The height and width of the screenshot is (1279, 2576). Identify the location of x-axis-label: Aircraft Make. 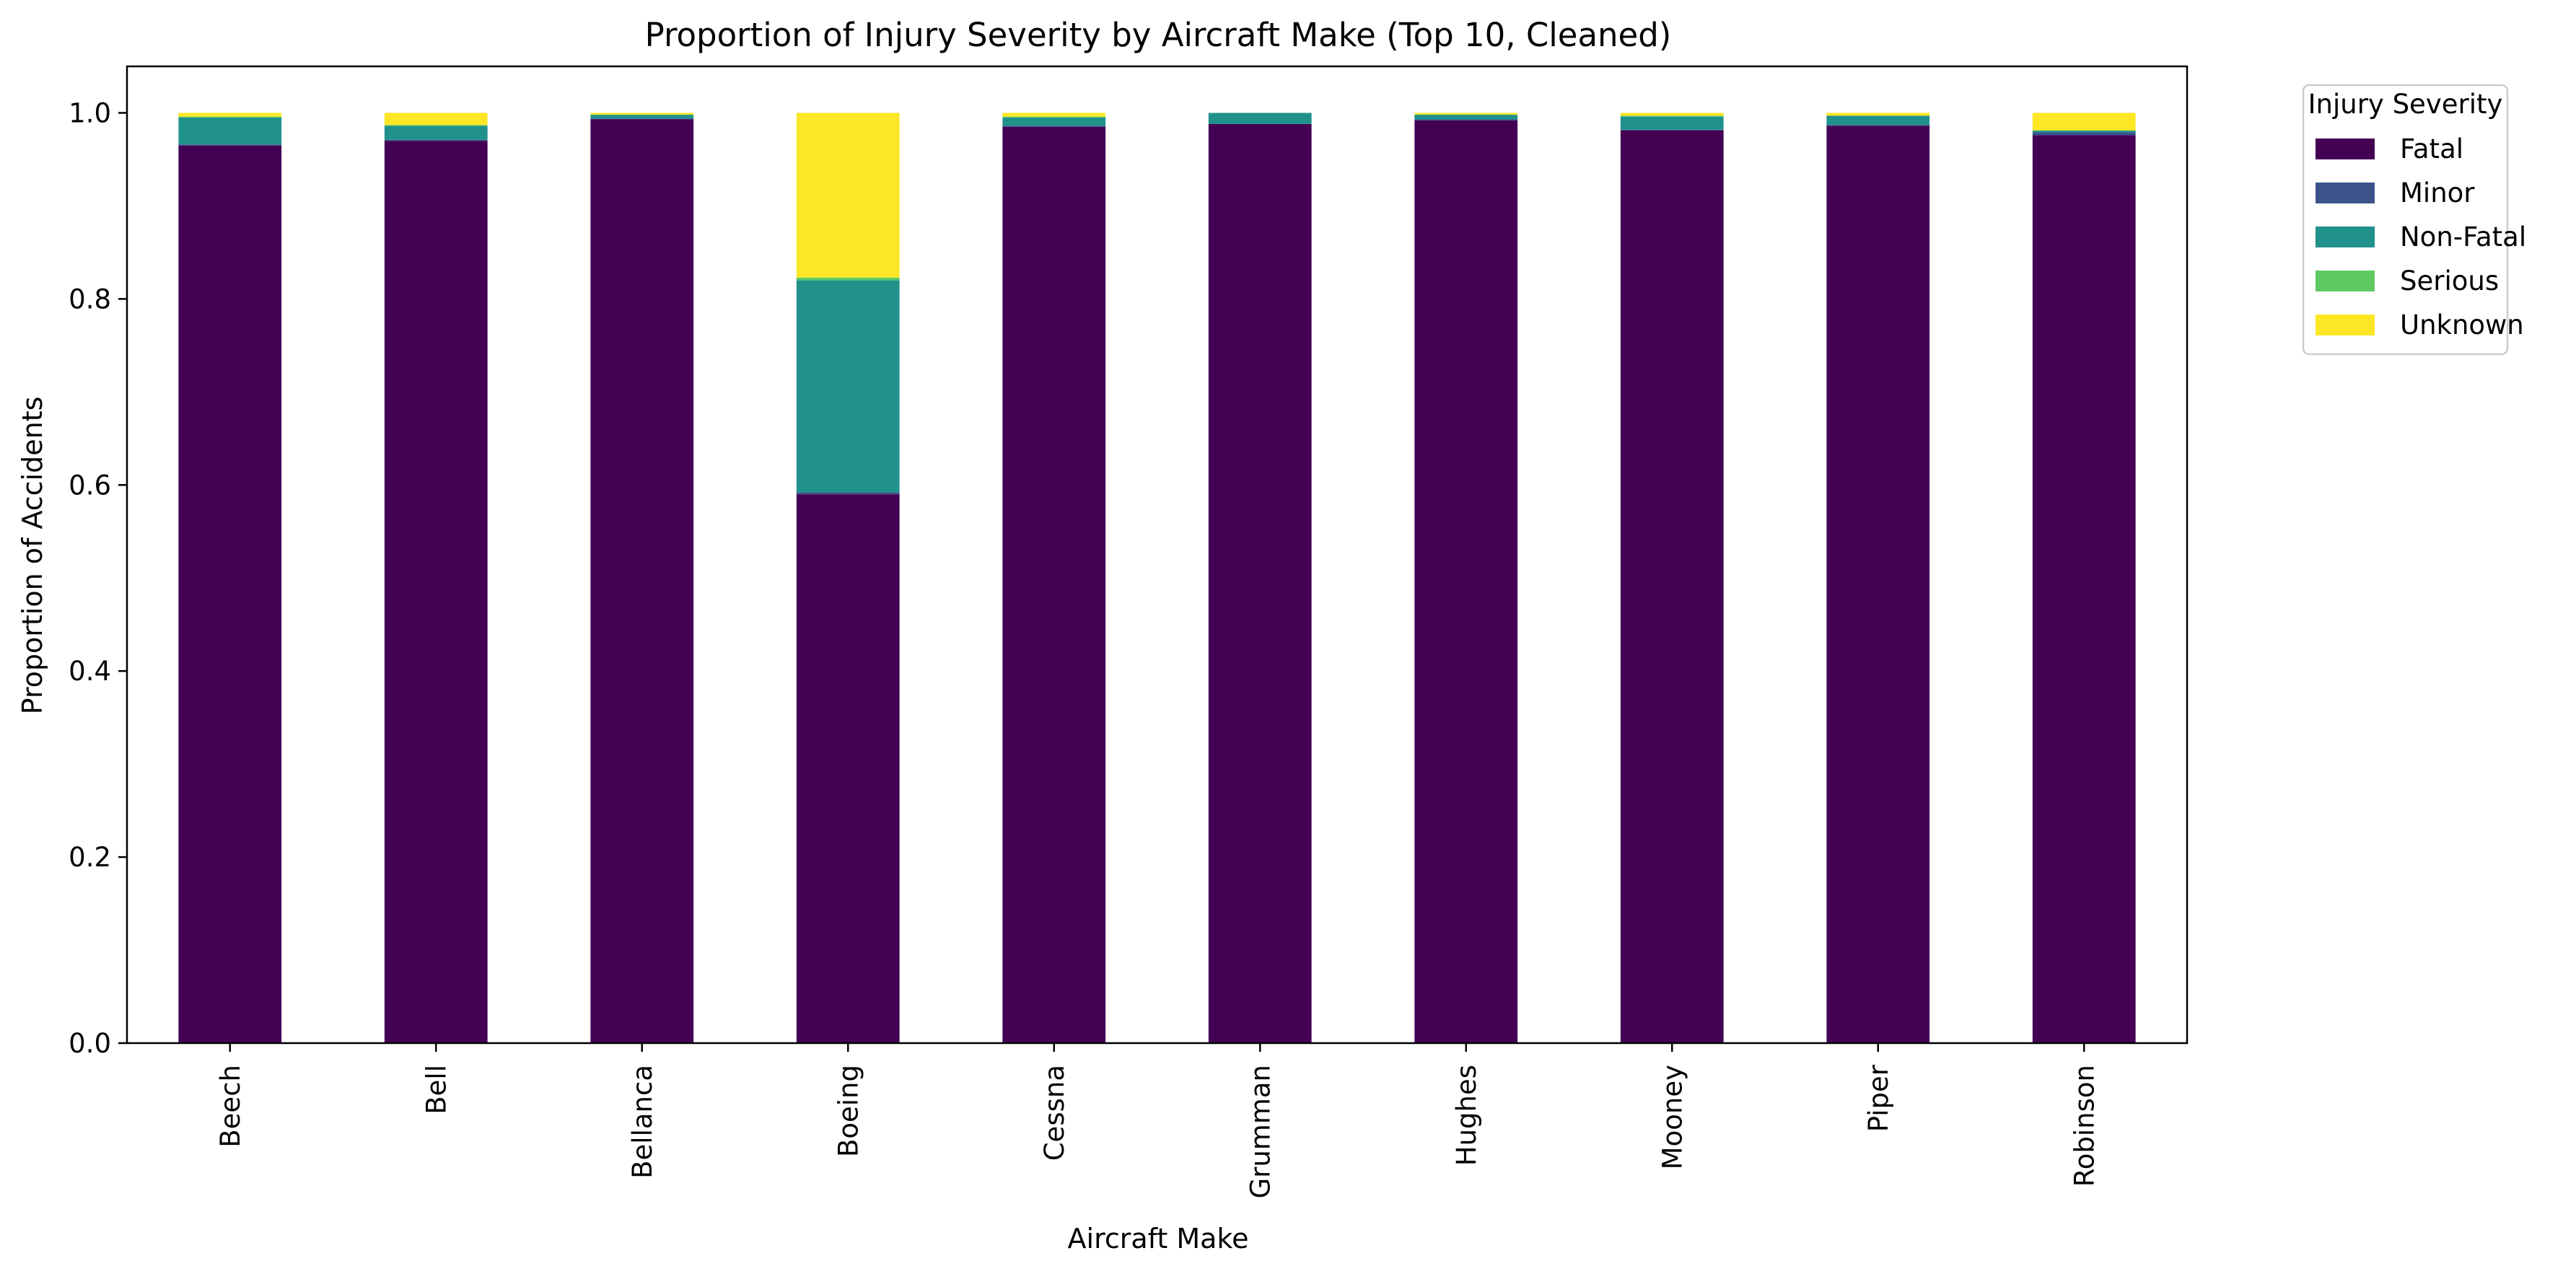
(1158, 1239).